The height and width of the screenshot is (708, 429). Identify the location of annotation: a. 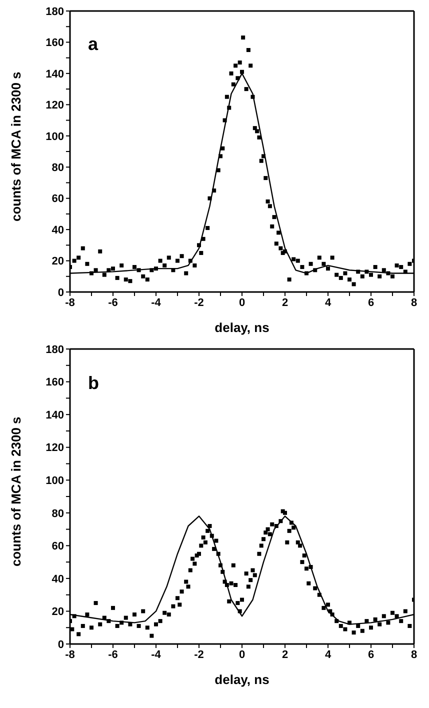
(93, 44).